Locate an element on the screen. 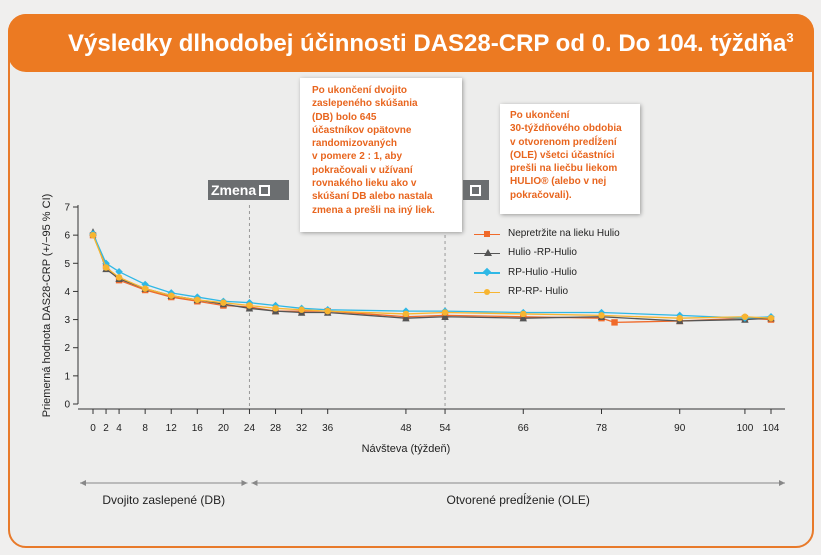 This screenshot has height=555, width=821. db-note-line: rovnakého lieku ako v is located at coordinates (364, 184).